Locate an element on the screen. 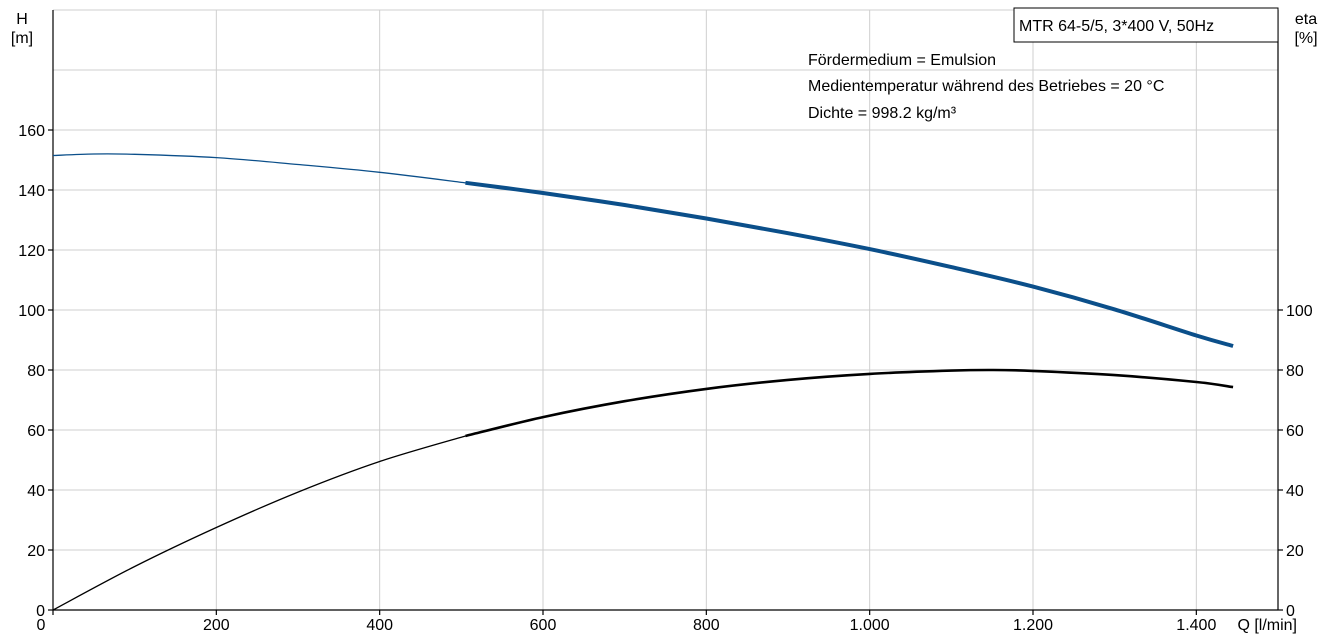  y-right-axis-label-symbol: eta is located at coordinates (1306, 19).